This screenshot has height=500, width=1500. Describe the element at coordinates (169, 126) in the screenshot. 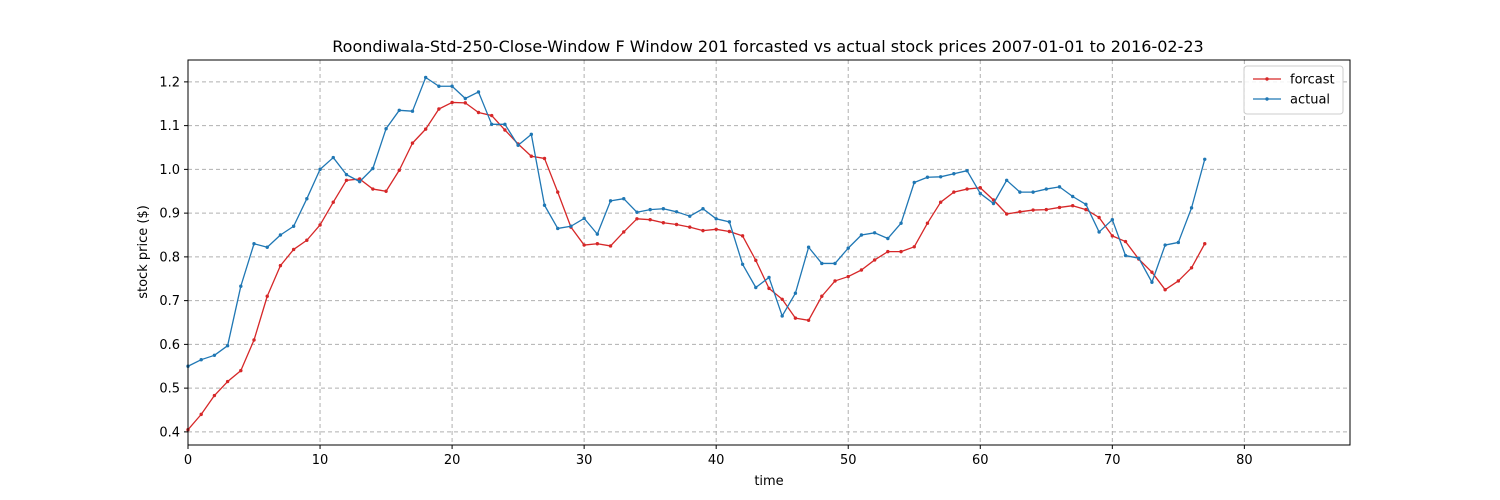

I see `y-tick-label: 1.1` at that location.